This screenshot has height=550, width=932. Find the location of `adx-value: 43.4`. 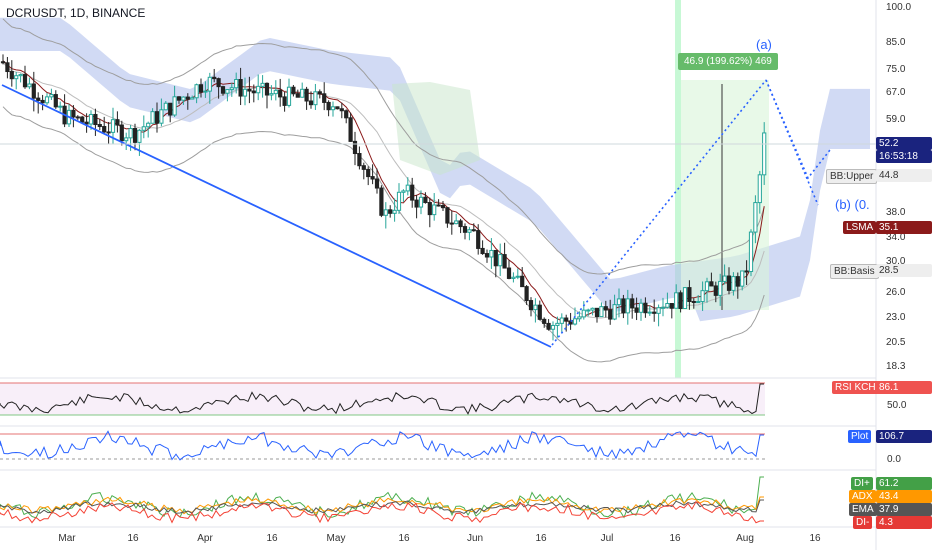

adx-value: 43.4 is located at coordinates (904, 496).